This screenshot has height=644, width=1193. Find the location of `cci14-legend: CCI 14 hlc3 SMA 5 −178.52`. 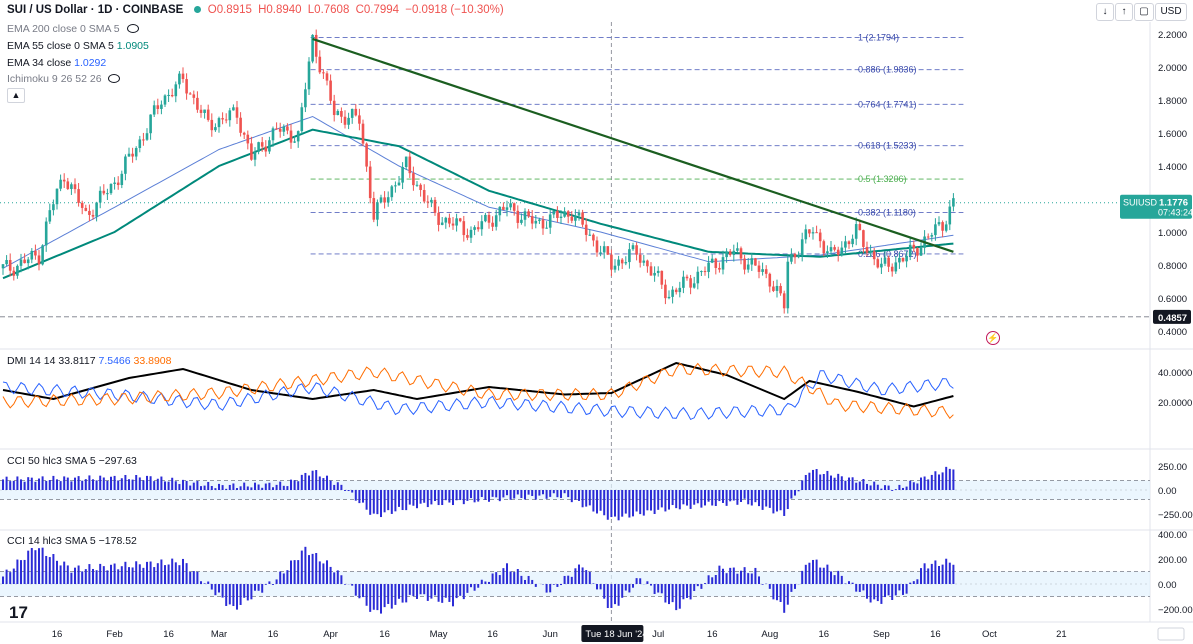

cci14-legend: CCI 14 hlc3 SMA 5 −178.52 is located at coordinates (72, 541).